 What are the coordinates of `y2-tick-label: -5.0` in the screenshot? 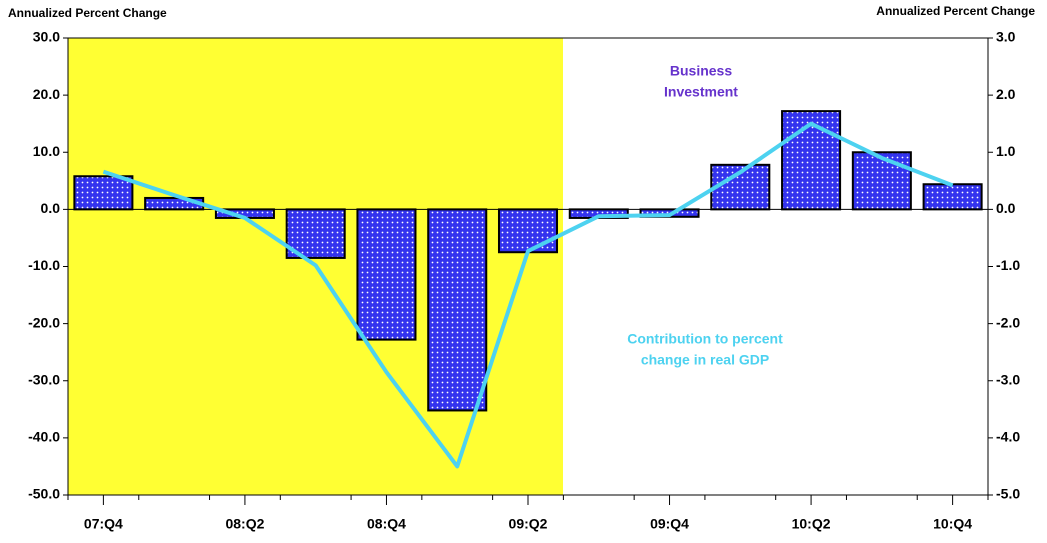 It's located at (1008, 494).